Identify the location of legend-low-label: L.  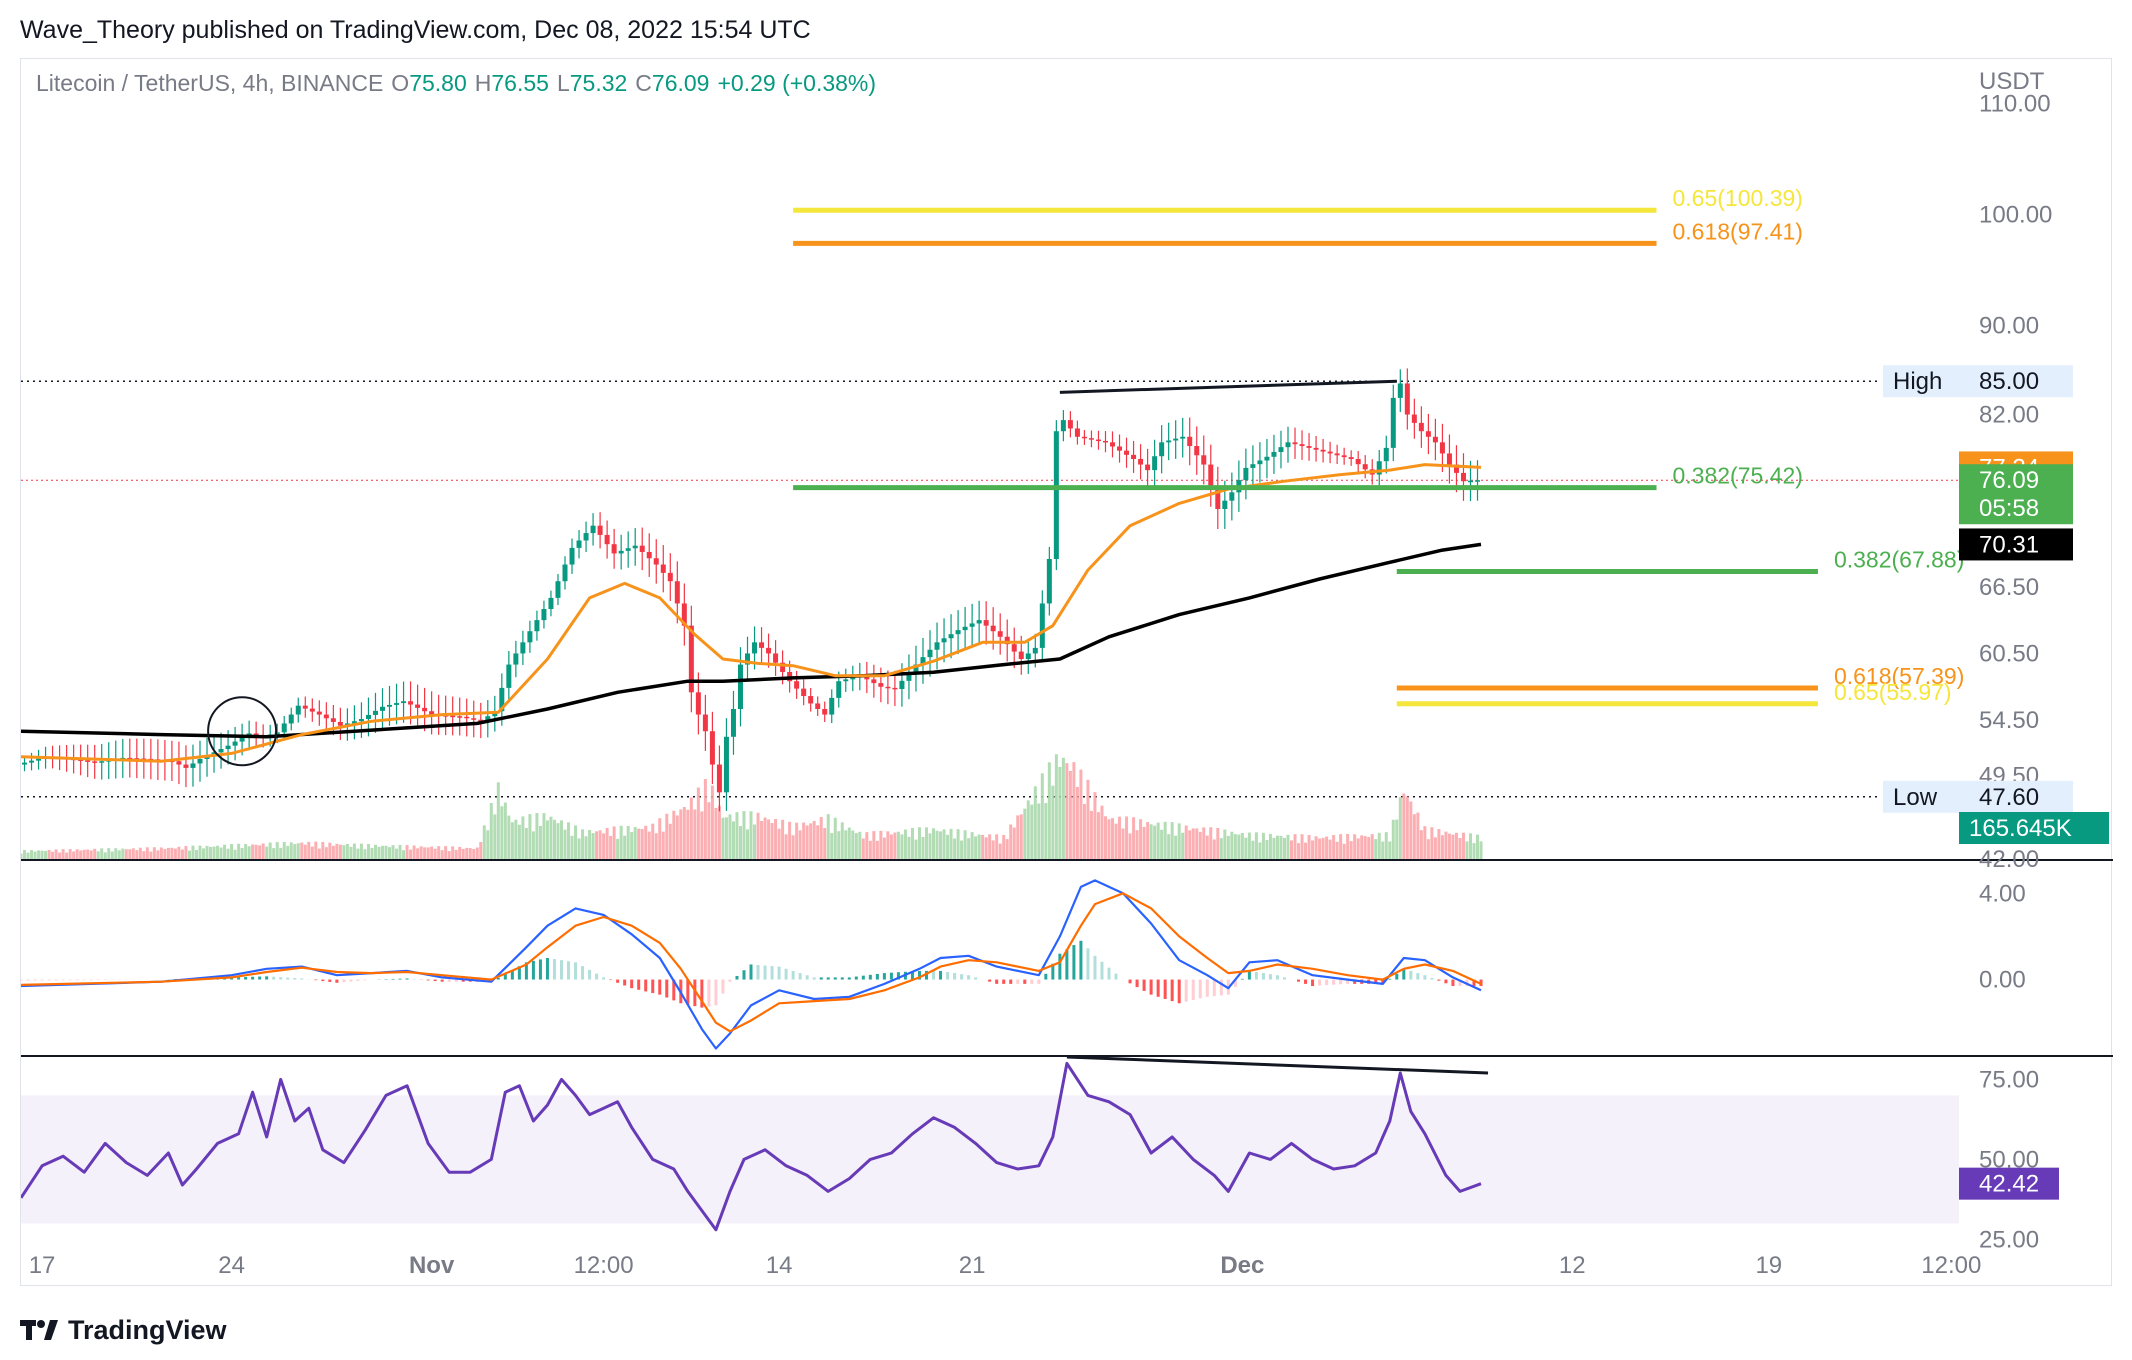
(563, 83).